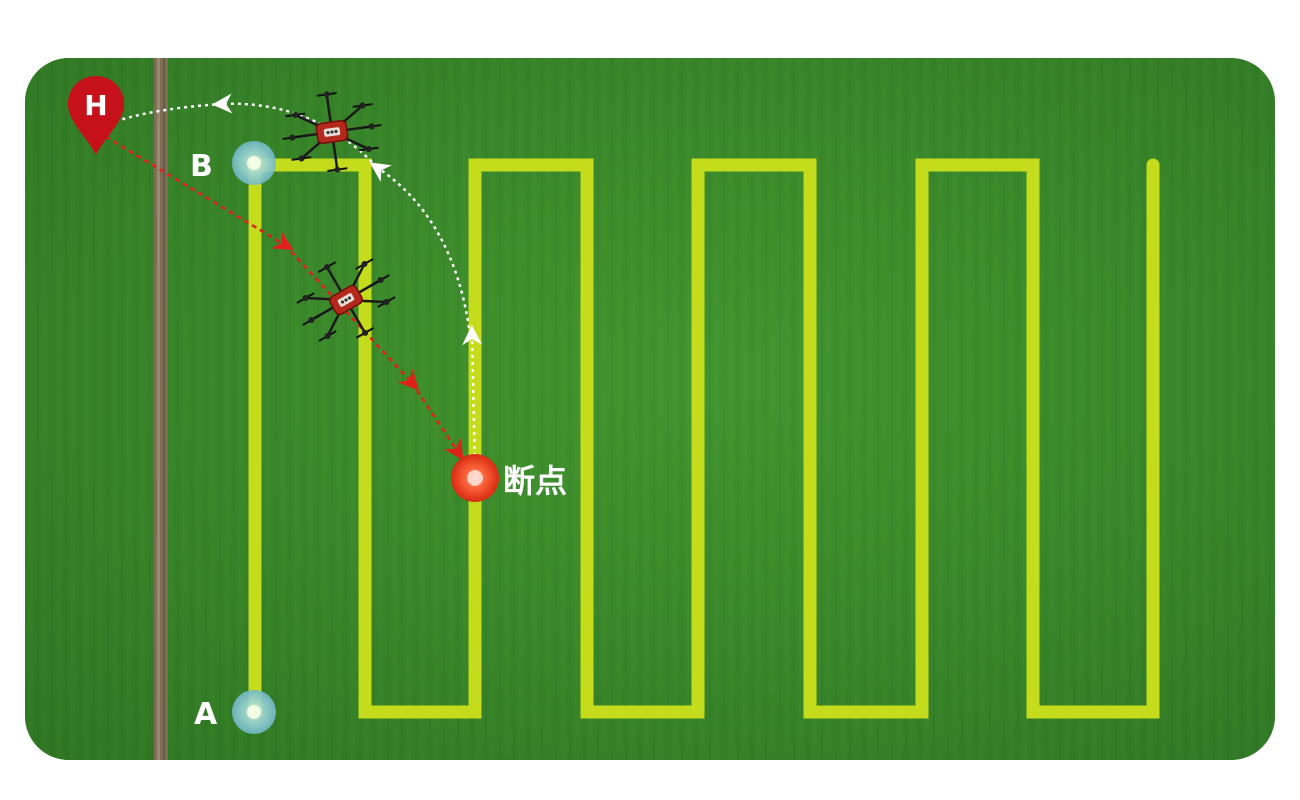  I want to click on label-b: B, so click(201, 166).